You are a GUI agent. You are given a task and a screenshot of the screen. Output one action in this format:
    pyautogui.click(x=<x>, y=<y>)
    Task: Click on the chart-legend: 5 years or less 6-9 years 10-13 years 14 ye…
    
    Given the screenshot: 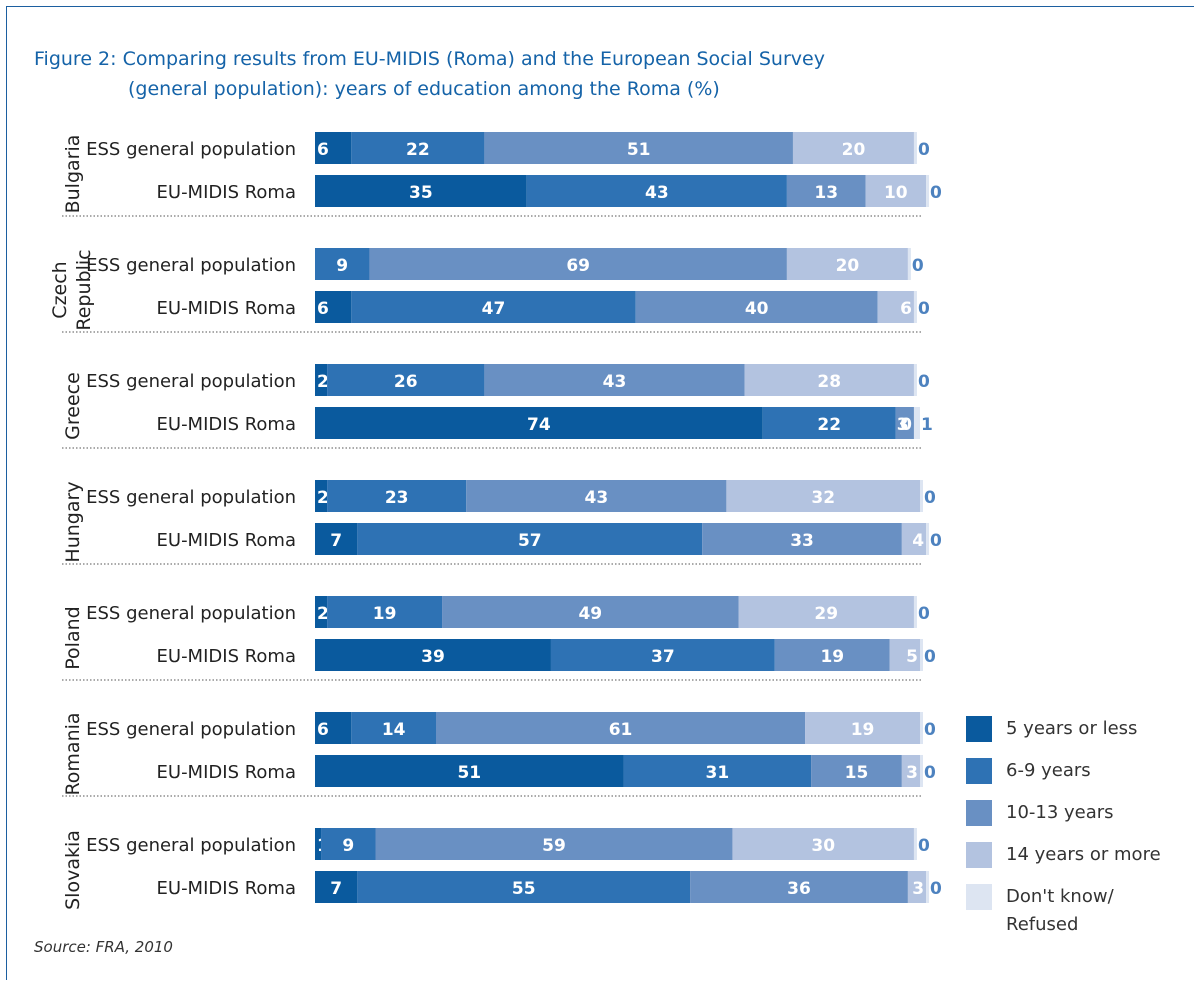 What is the action you would take?
    pyautogui.click(x=1082, y=825)
    